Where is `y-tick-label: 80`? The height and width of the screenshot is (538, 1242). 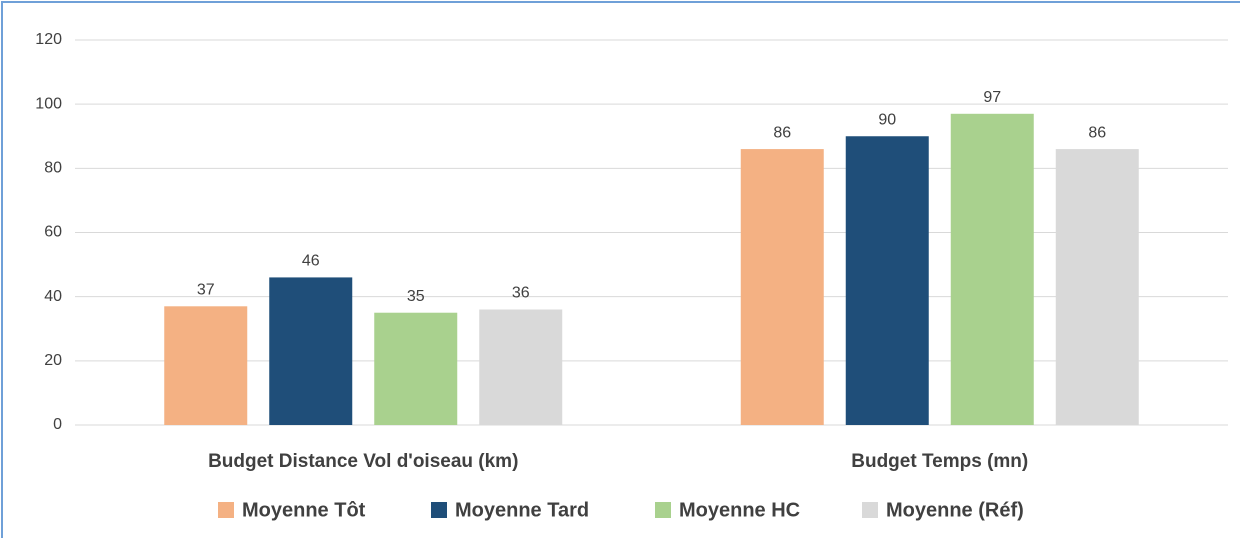 y-tick-label: 80 is located at coordinates (53, 168).